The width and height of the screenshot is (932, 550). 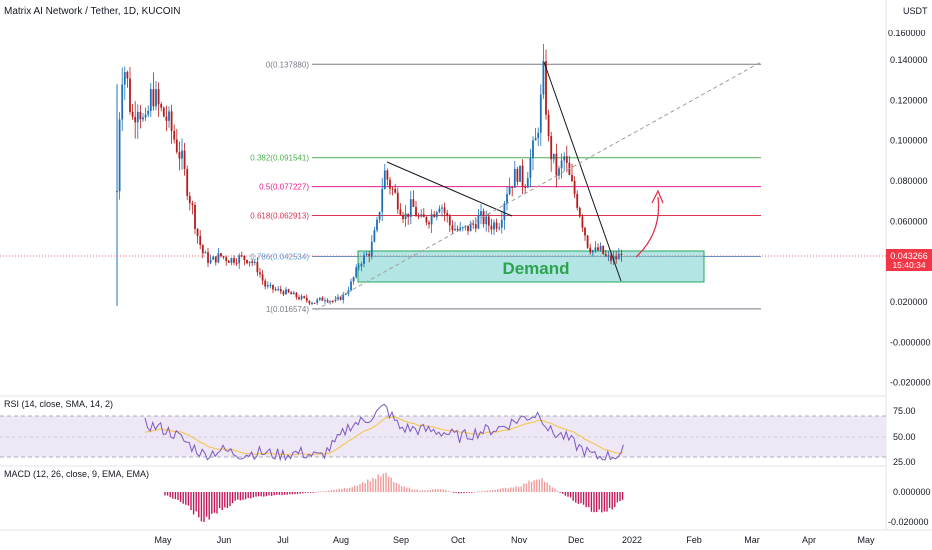 What do you see at coordinates (224, 540) in the screenshot?
I see `time-axis-label: Jun` at bounding box center [224, 540].